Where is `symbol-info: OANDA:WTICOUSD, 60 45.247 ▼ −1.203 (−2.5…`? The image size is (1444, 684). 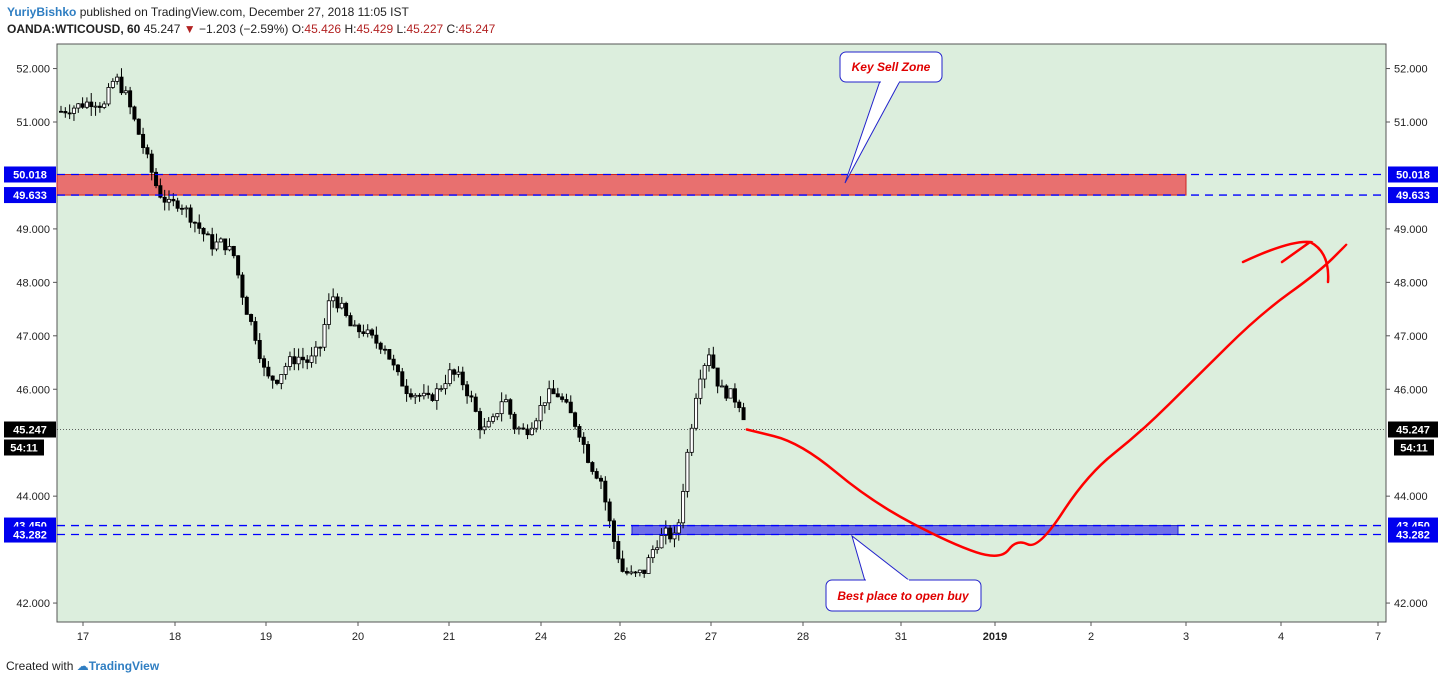
symbol-info: OANDA:WTICOUSD, 60 45.247 ▼ −1.203 (−2.5… is located at coordinates (251, 29).